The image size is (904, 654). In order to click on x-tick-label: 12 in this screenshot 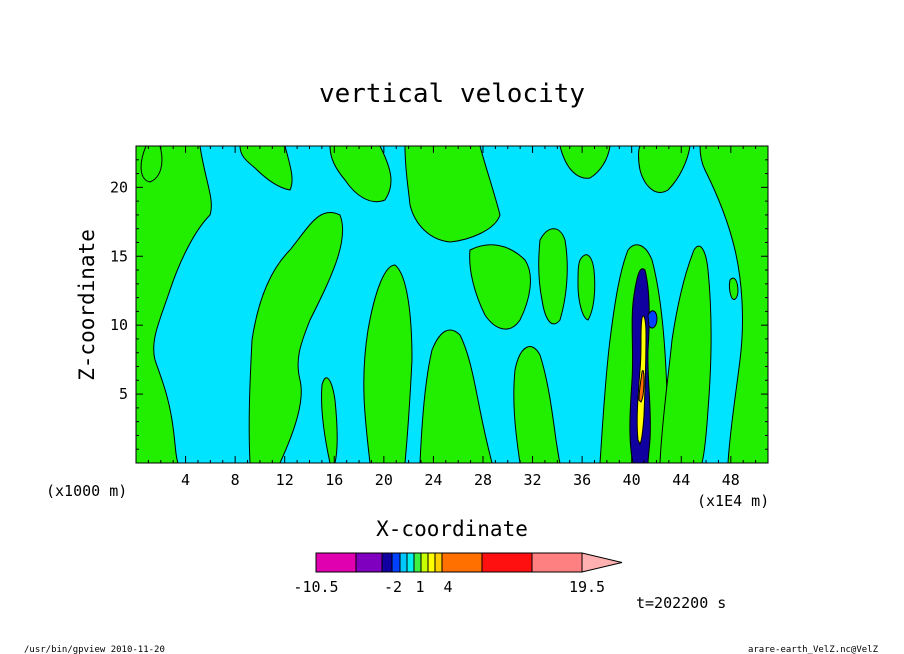, I will do `click(285, 480)`.